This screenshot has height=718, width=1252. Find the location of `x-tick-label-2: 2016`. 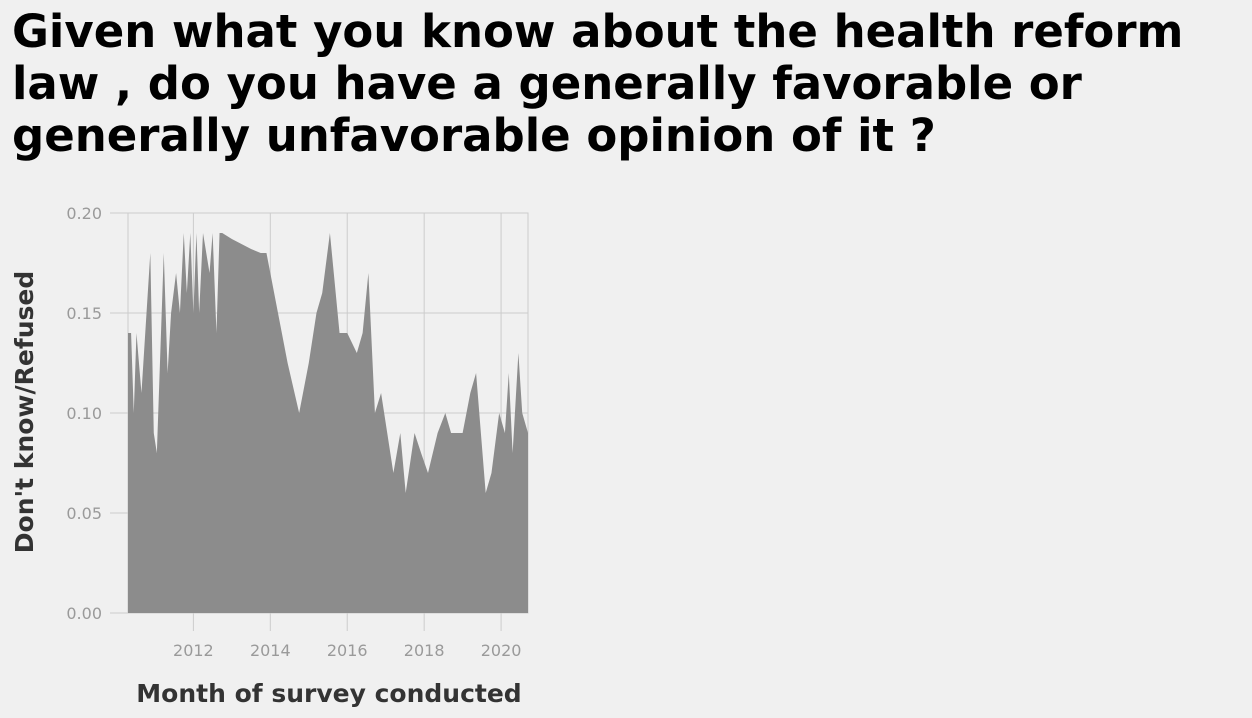

x-tick-label-2: 2016 is located at coordinates (347, 650).